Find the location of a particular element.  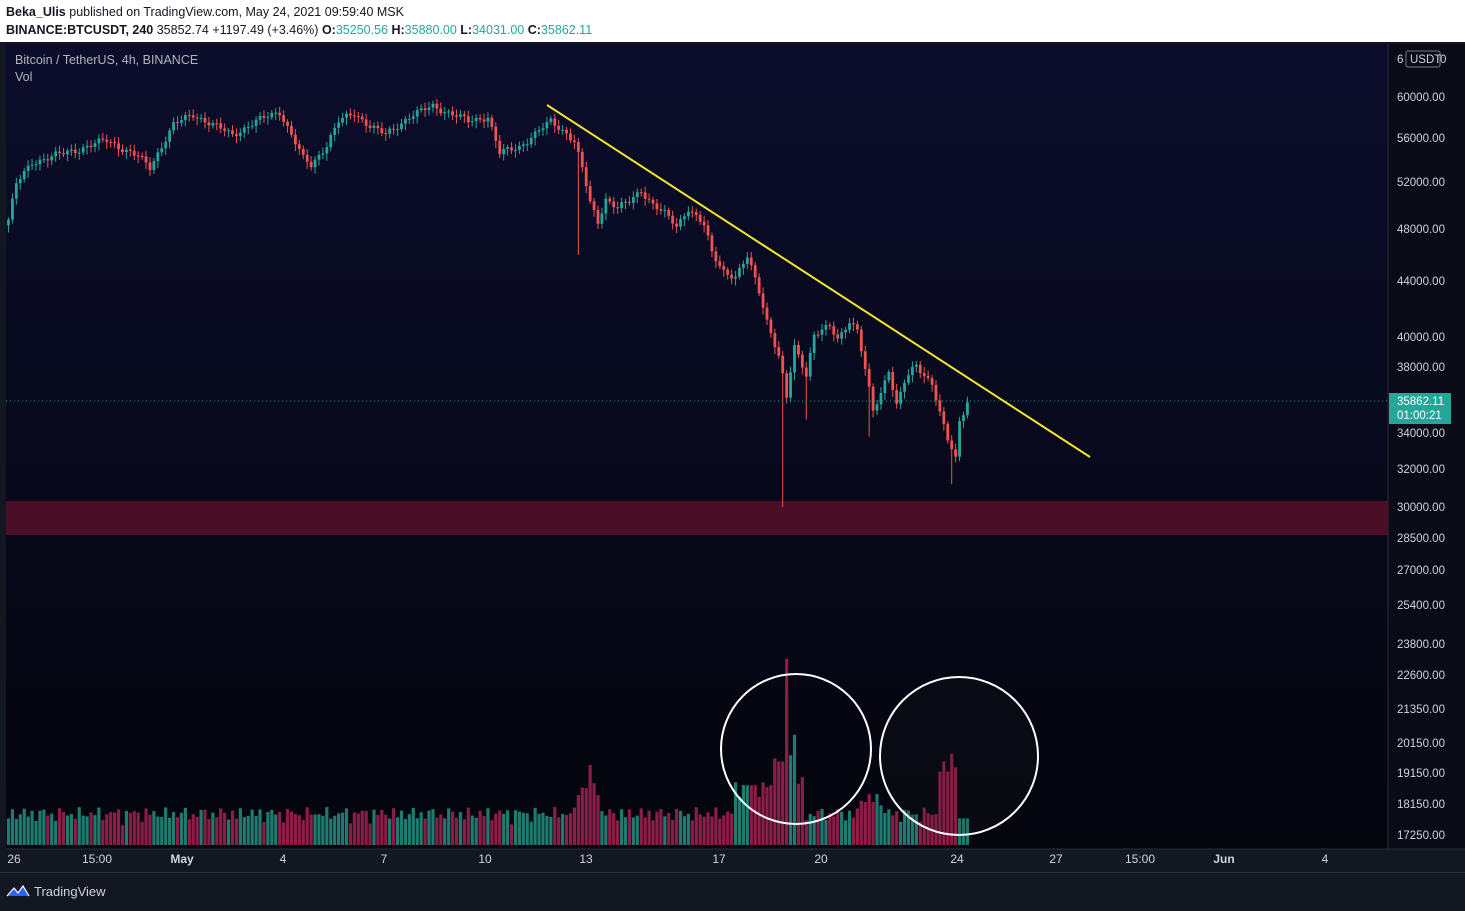

price-axis-tick-label: 22600.00 is located at coordinates (1421, 676).